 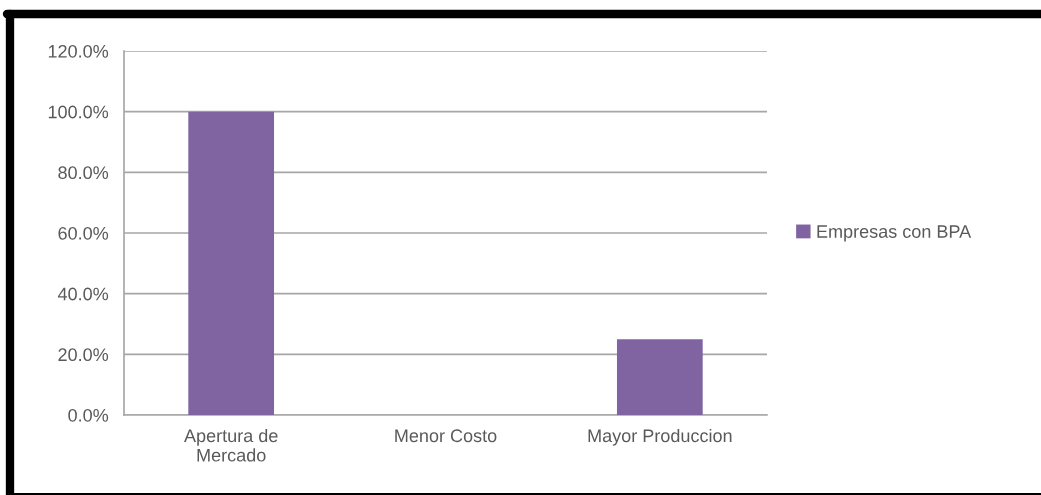 What do you see at coordinates (83, 173) in the screenshot?
I see `y-tick-label: 80.0%` at bounding box center [83, 173].